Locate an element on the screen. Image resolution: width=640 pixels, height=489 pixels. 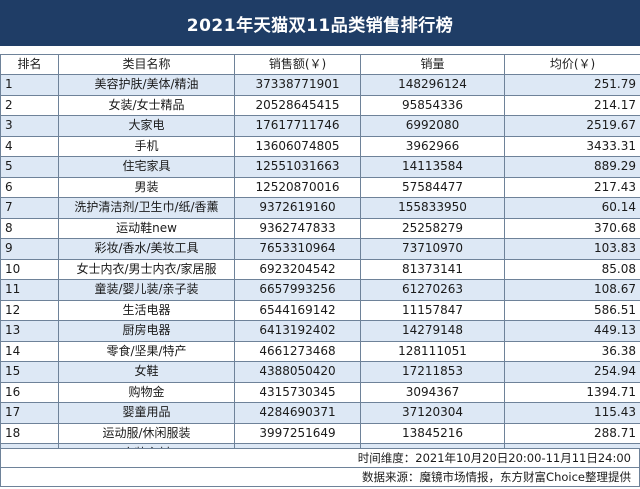
cell-sales-amount: 12520870016 is located at coordinates (297, 187).